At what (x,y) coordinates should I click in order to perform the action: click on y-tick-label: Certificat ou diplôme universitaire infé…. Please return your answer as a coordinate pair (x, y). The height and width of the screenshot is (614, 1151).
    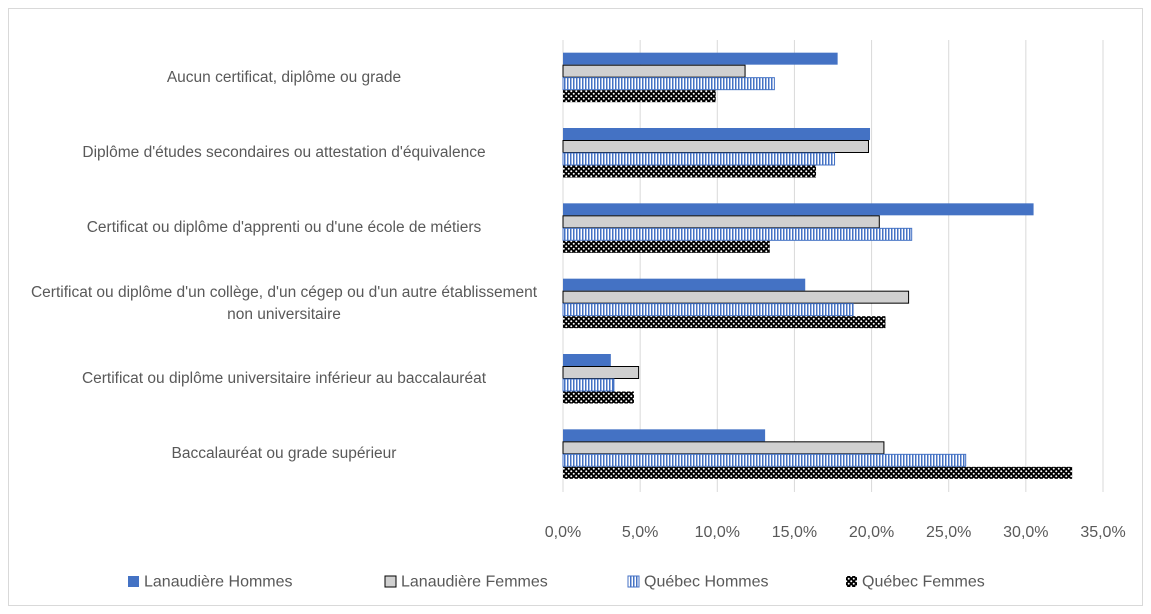
    Looking at the image, I should click on (284, 378).